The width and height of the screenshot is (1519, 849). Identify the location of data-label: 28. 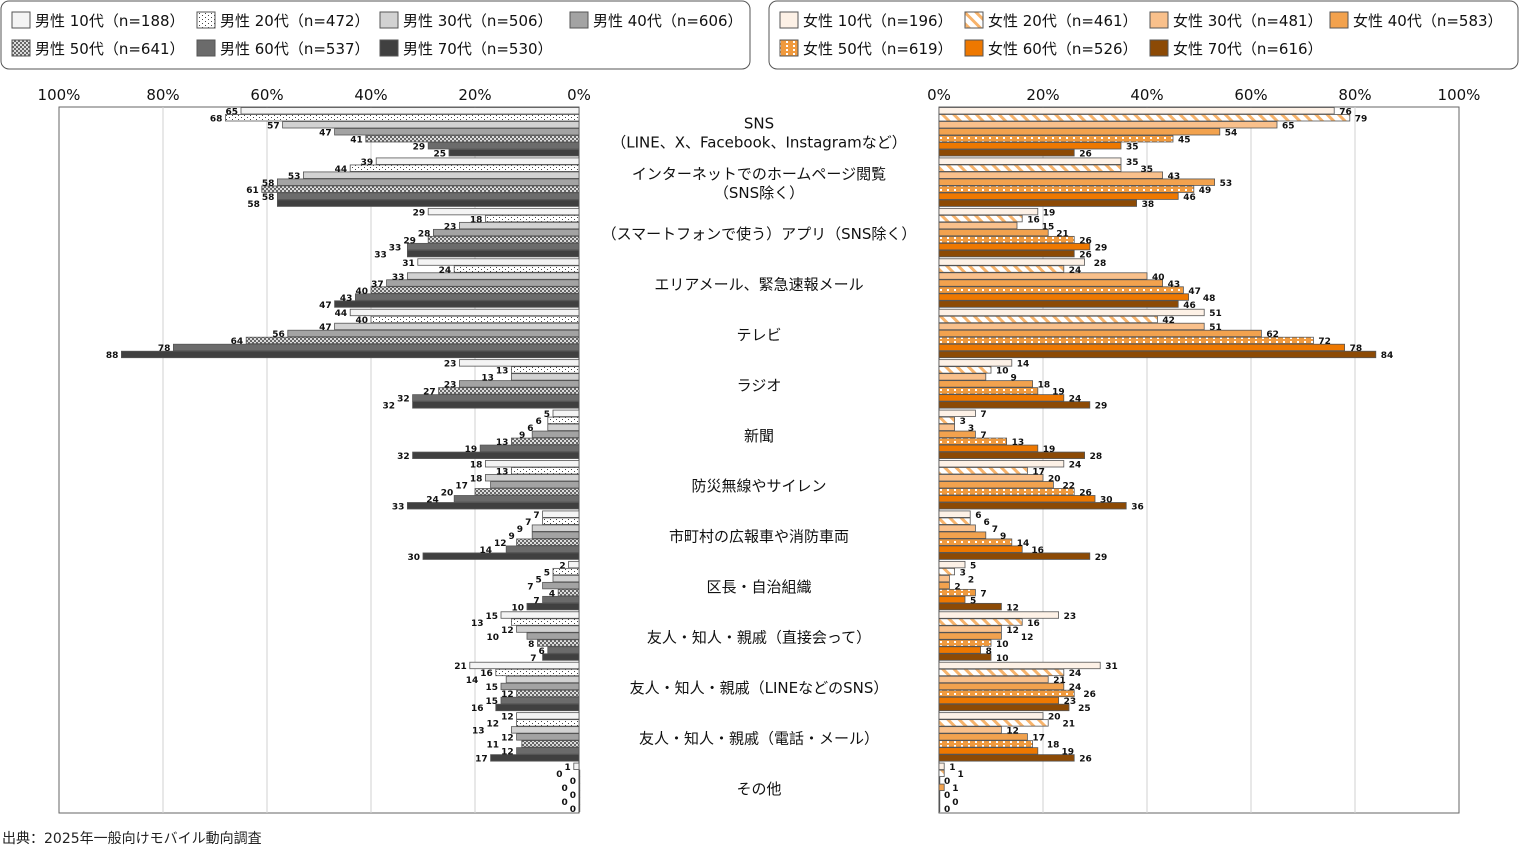
(1100, 264).